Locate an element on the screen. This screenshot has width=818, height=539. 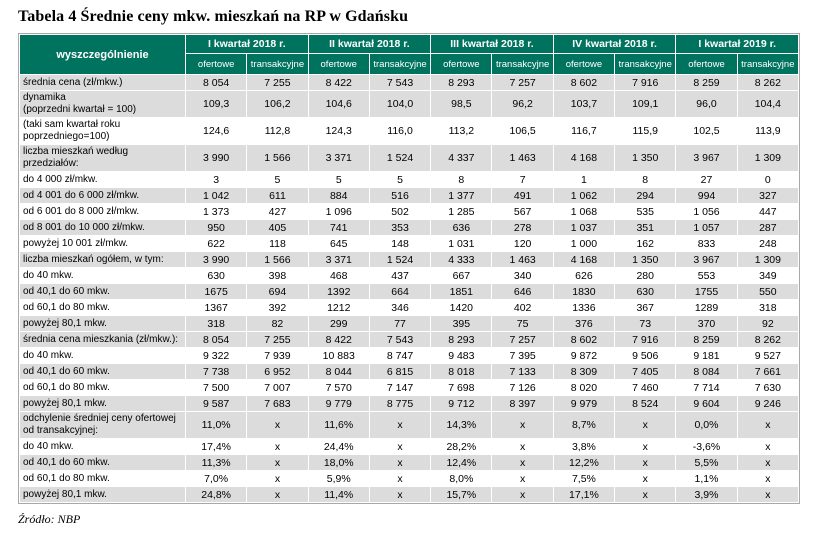
value-cell: 402 is located at coordinates (522, 307).